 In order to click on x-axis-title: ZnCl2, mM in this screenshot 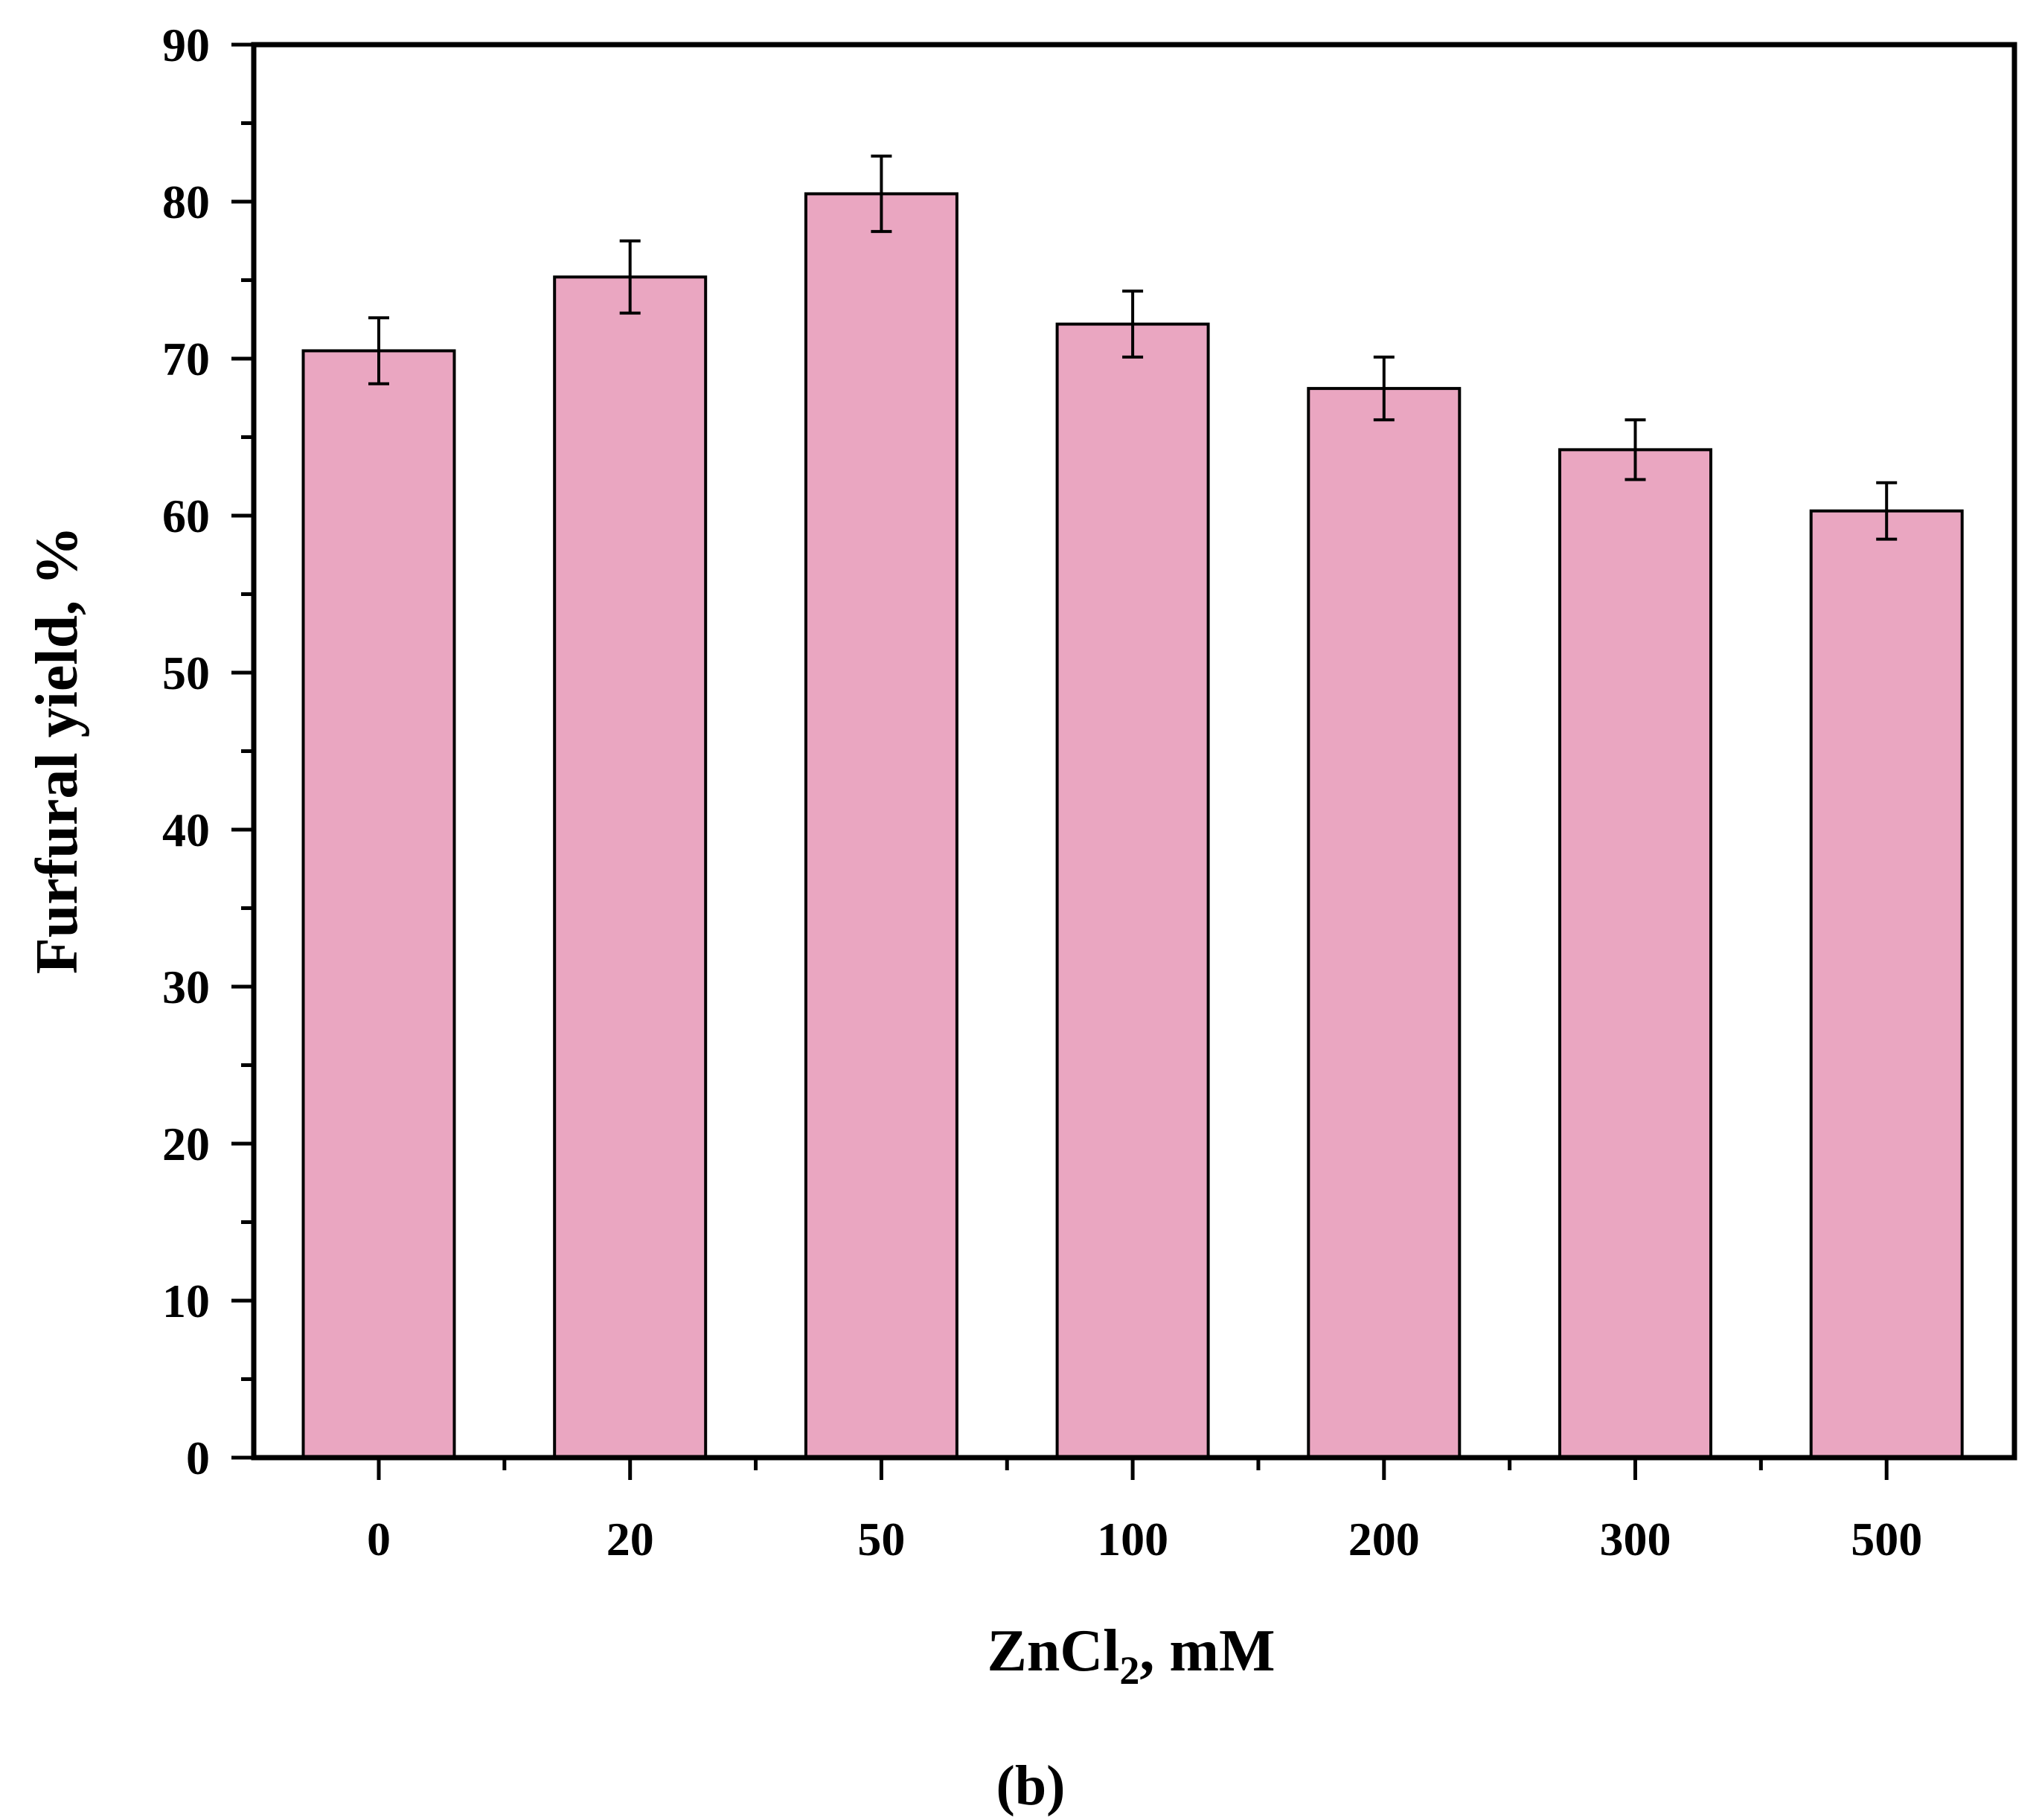, I will do `click(1131, 1655)`.